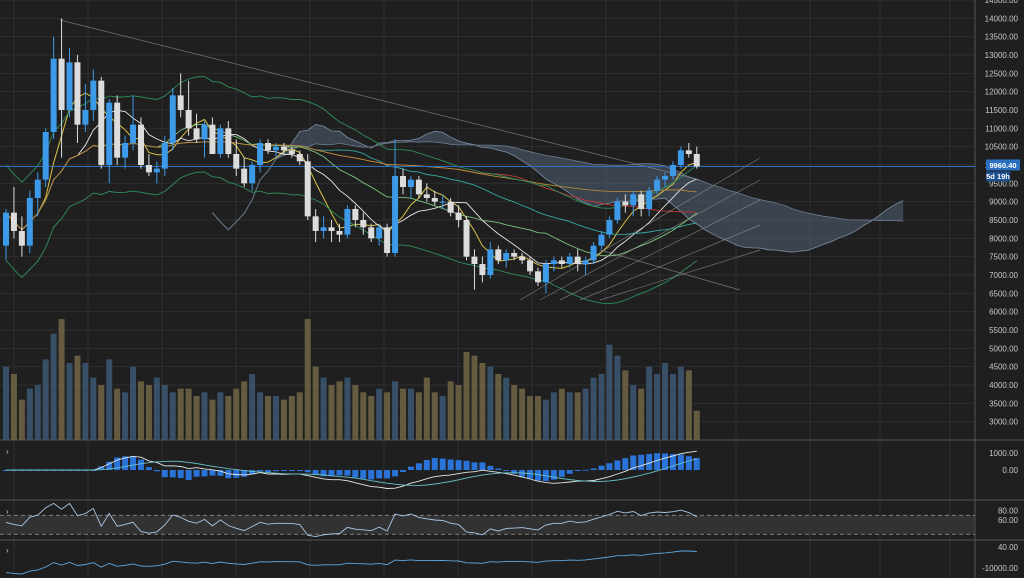  What do you see at coordinates (7, 550) in the screenshot?
I see `panel-collapse-icon: ›` at bounding box center [7, 550].